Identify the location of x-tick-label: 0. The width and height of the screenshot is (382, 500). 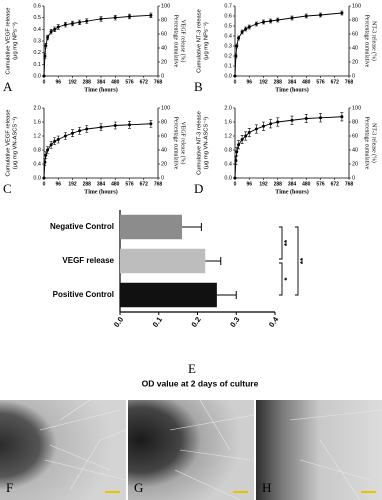
(44, 184).